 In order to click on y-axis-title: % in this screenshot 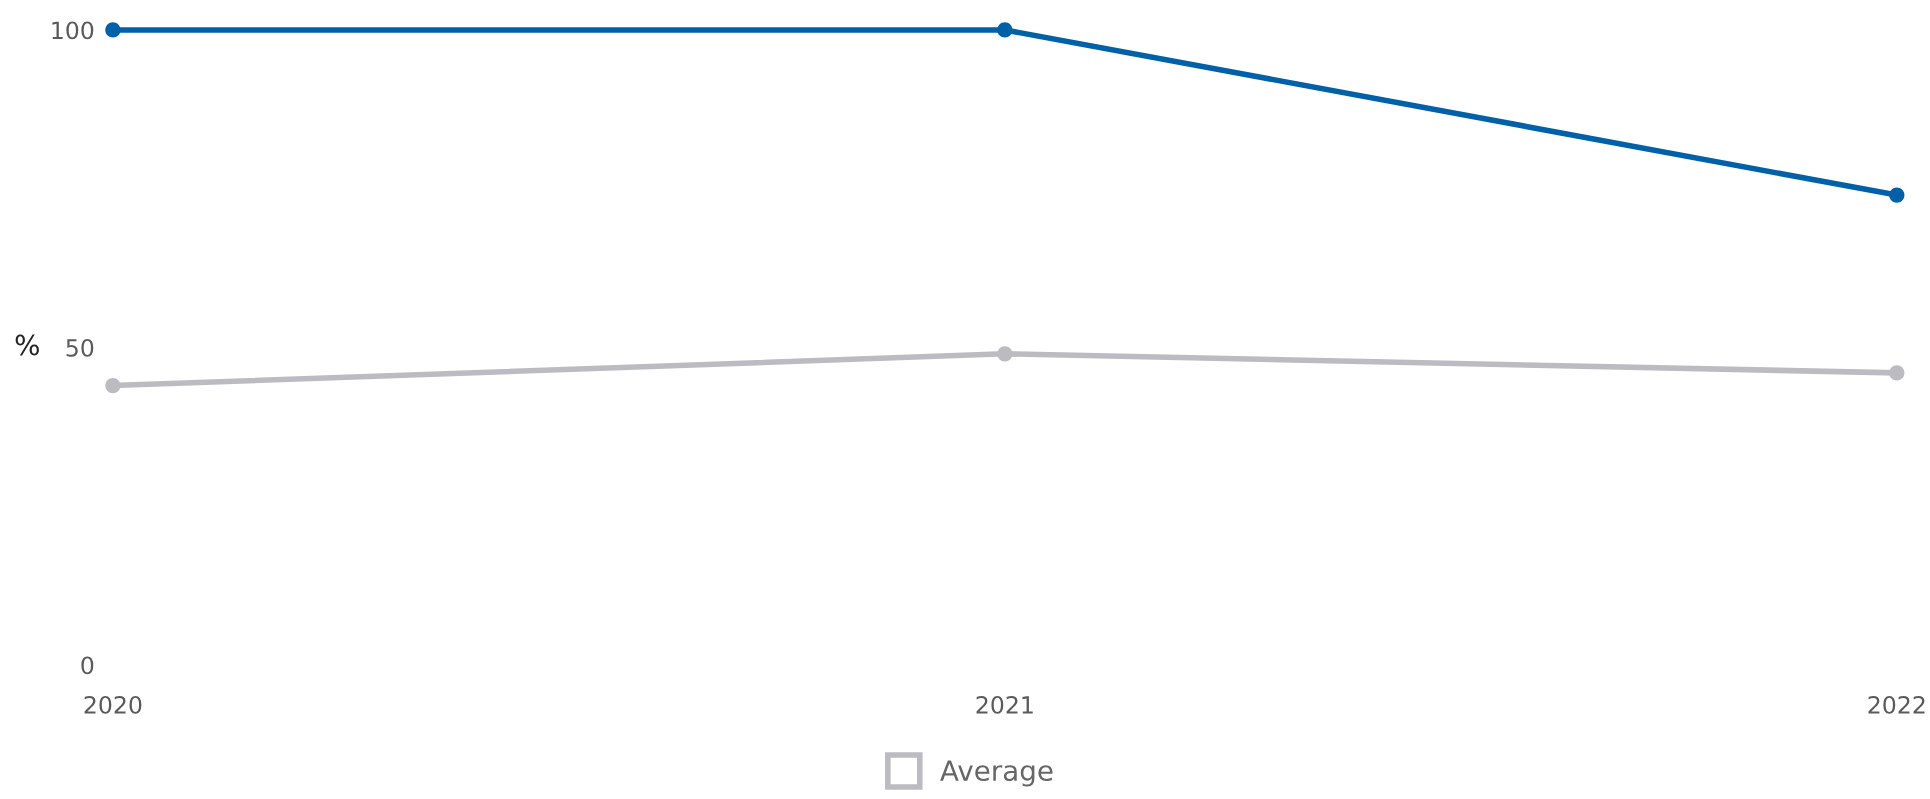, I will do `click(27, 345)`.